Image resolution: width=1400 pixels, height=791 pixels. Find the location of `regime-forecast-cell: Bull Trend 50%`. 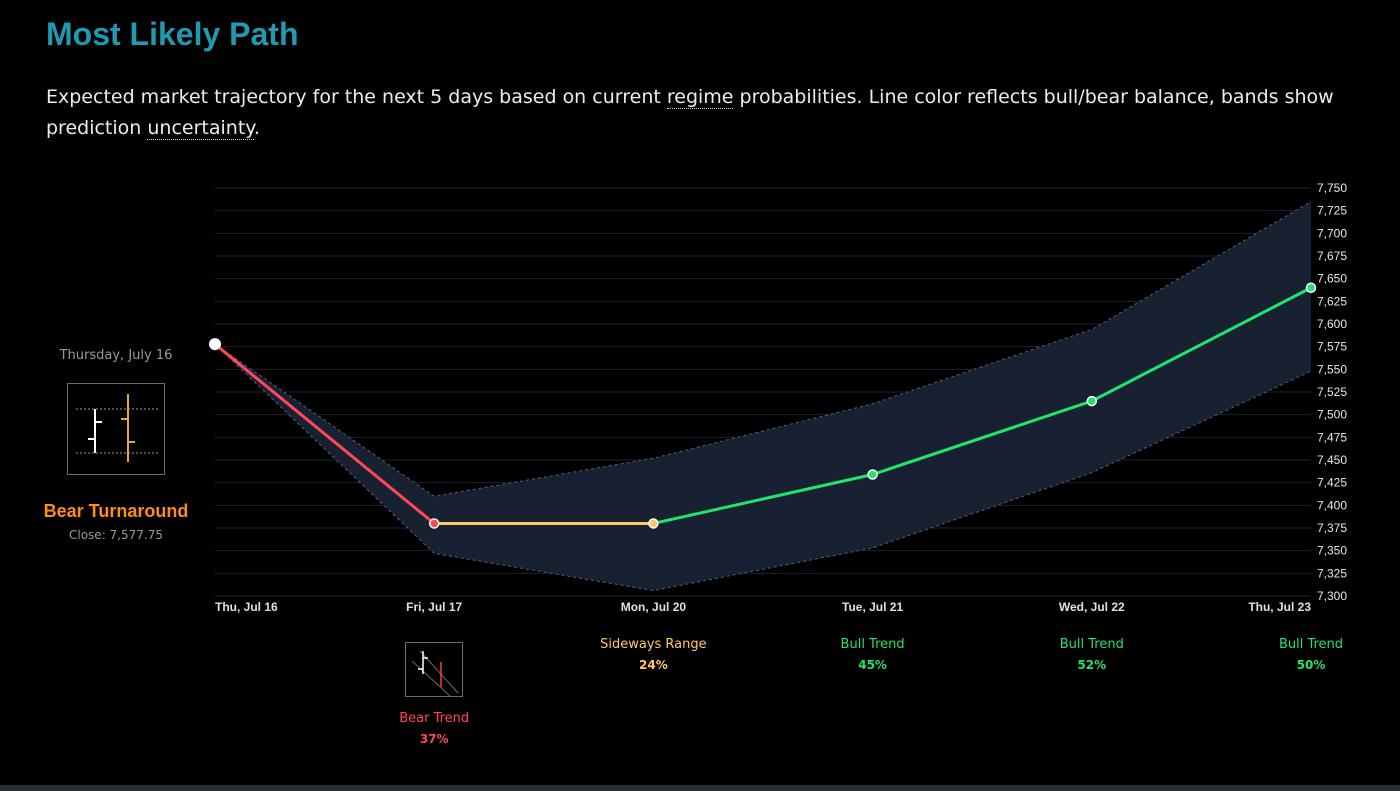

regime-forecast-cell: Bull Trend 50% is located at coordinates (1311, 654).